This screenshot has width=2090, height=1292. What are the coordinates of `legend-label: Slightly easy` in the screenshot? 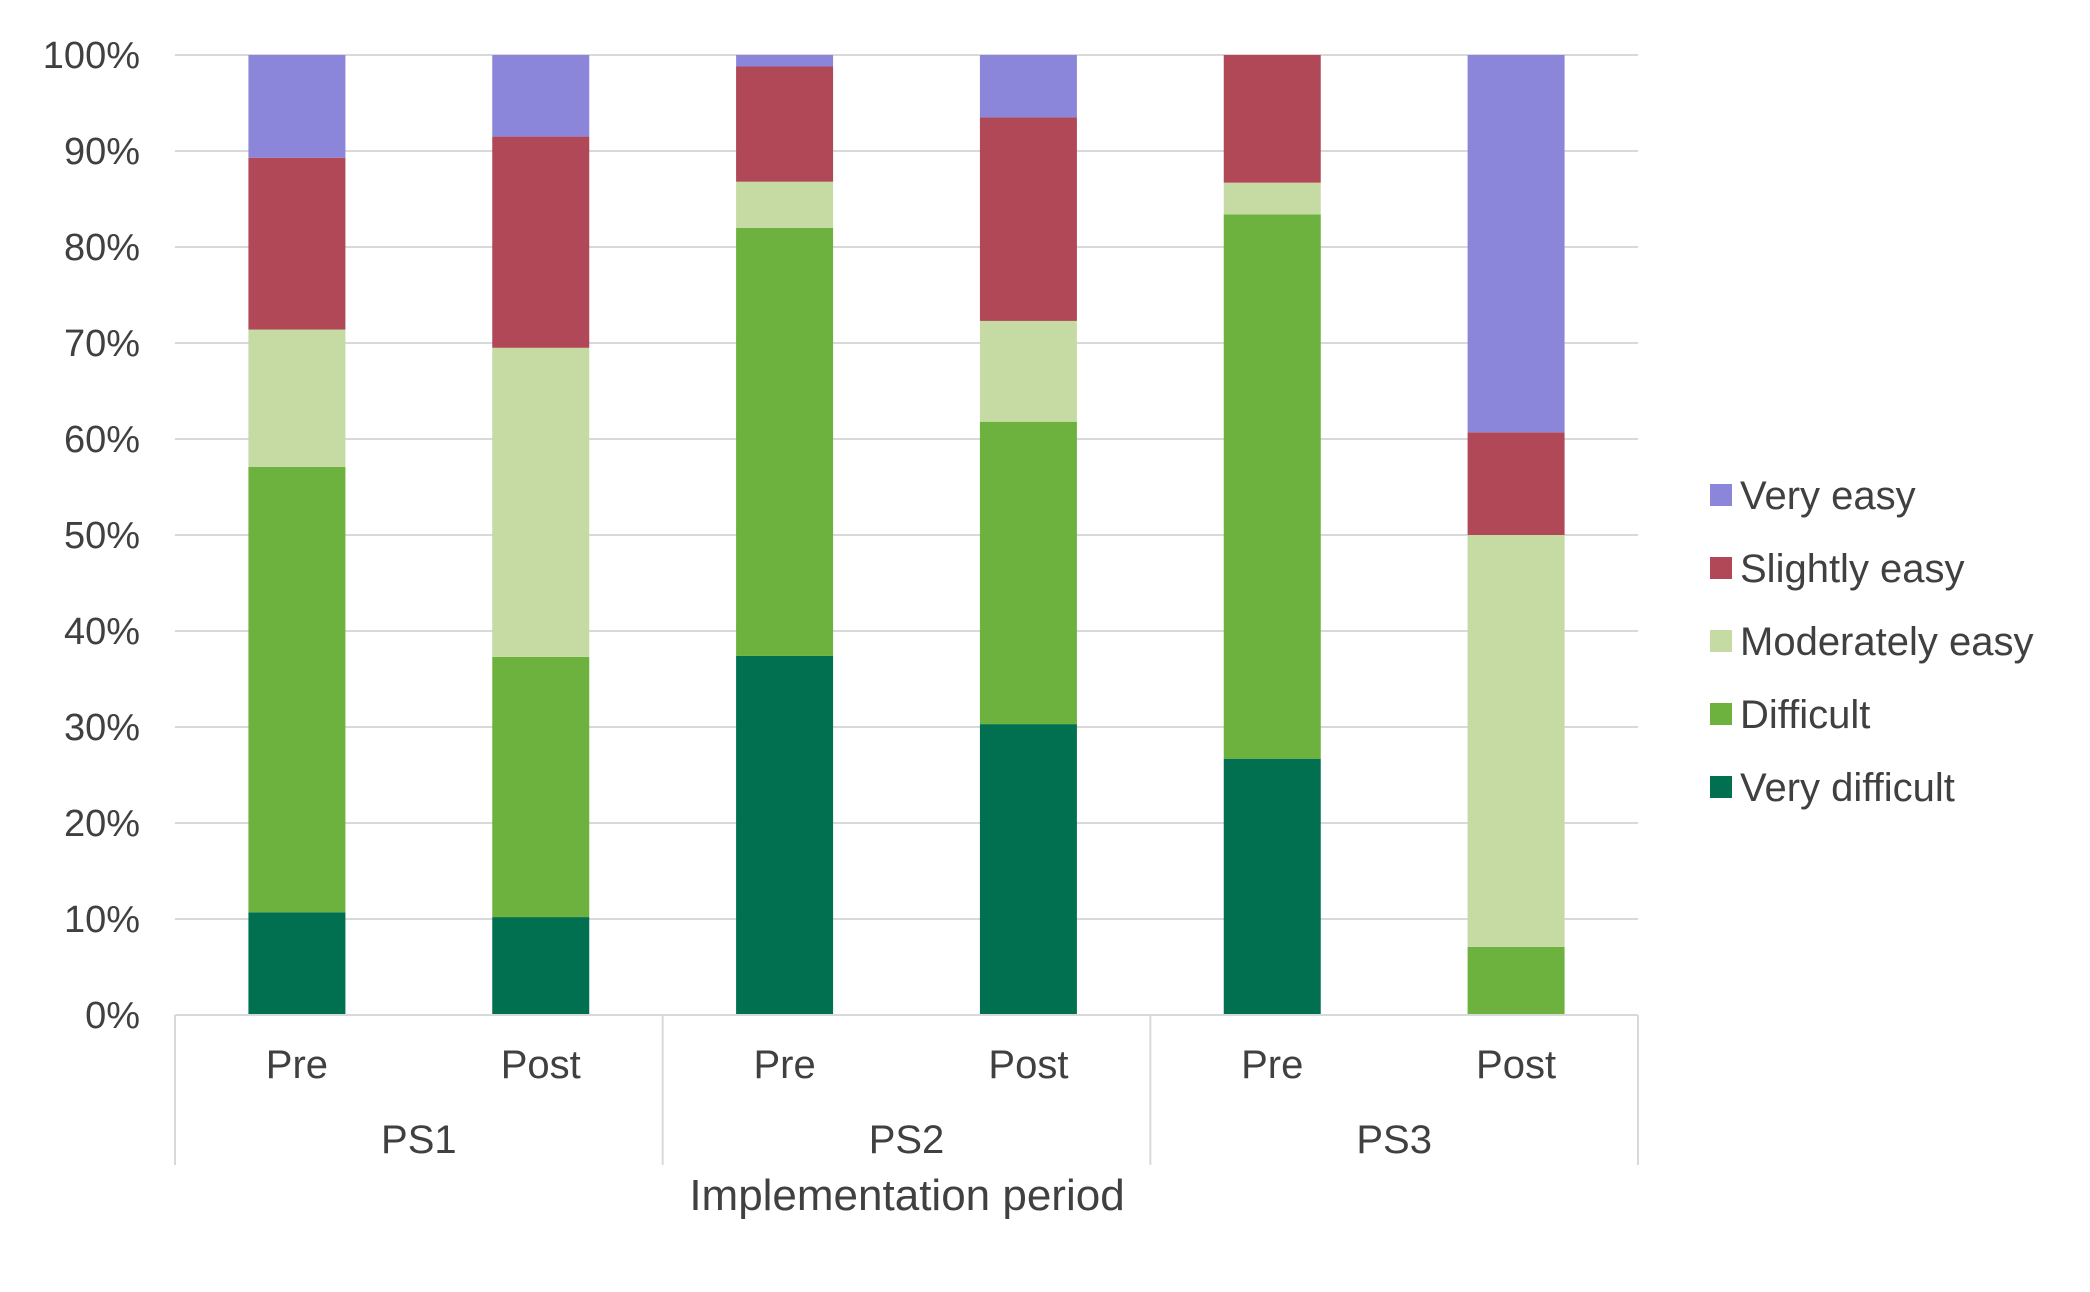 It's located at (1852, 569).